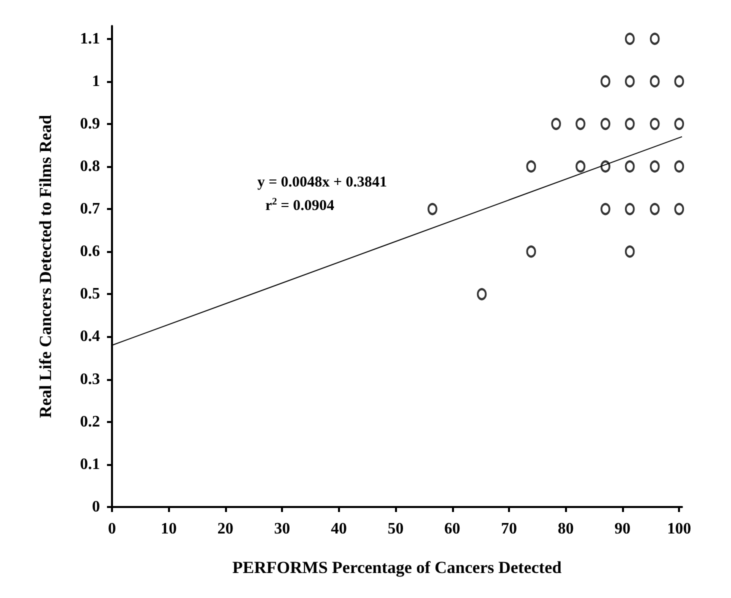 This screenshot has width=731, height=598. Describe the element at coordinates (397, 567) in the screenshot. I see `x-axis-title: PERFORMS Percentage of Cancers Detected` at that location.